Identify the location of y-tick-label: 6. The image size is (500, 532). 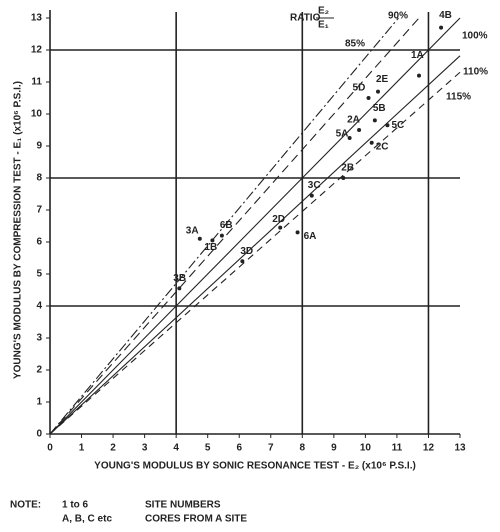
(39, 242).